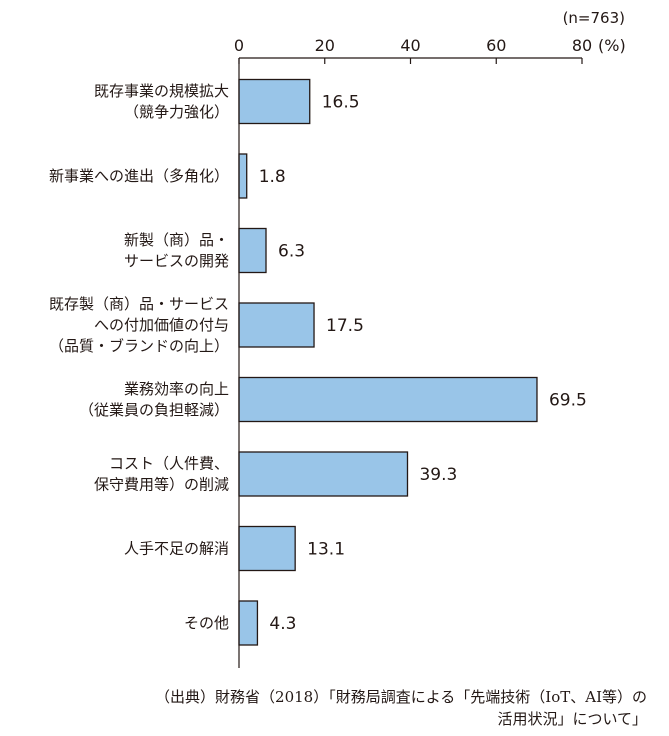 The height and width of the screenshot is (736, 669). Describe the element at coordinates (594, 18) in the screenshot. I see `sample-size-note: (n=763)` at that location.